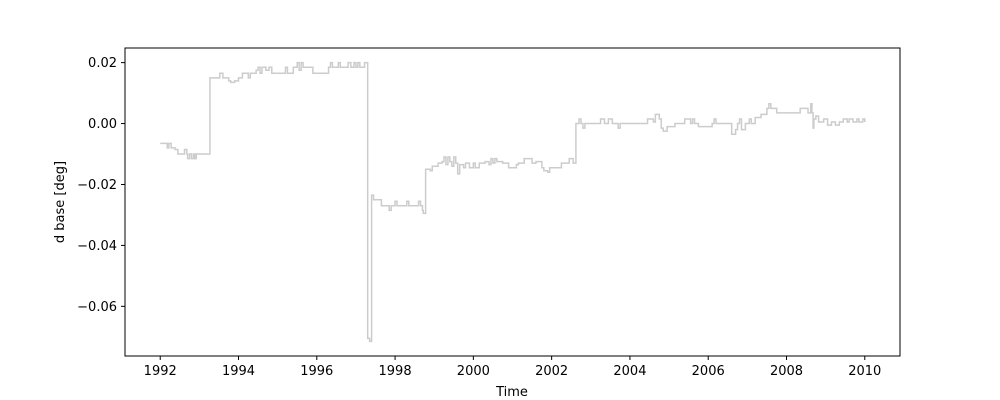 Image resolution: width=1000 pixels, height=400 pixels. I want to click on x-tick-label: 1992, so click(160, 371).